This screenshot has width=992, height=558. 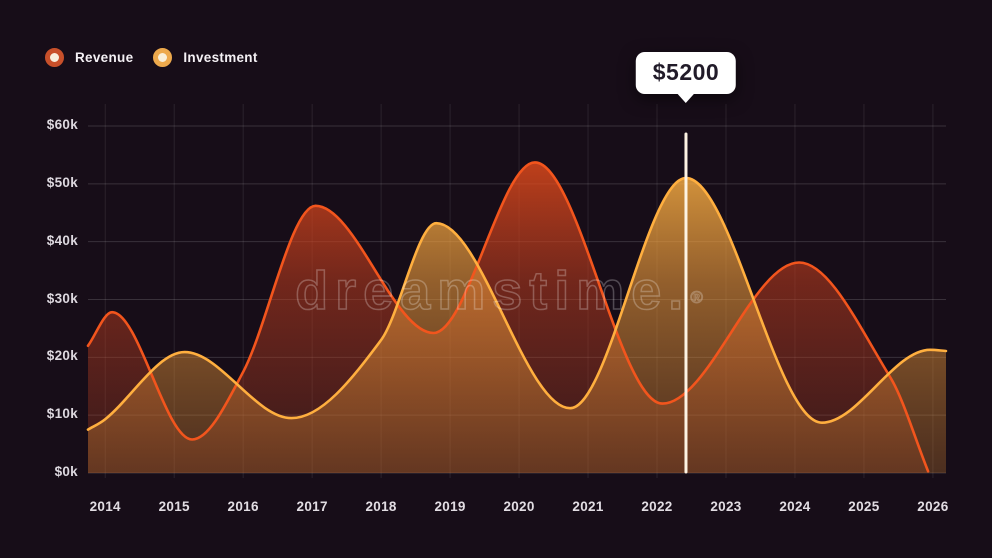 I want to click on x-tick-label: 2019, so click(x=450, y=506).